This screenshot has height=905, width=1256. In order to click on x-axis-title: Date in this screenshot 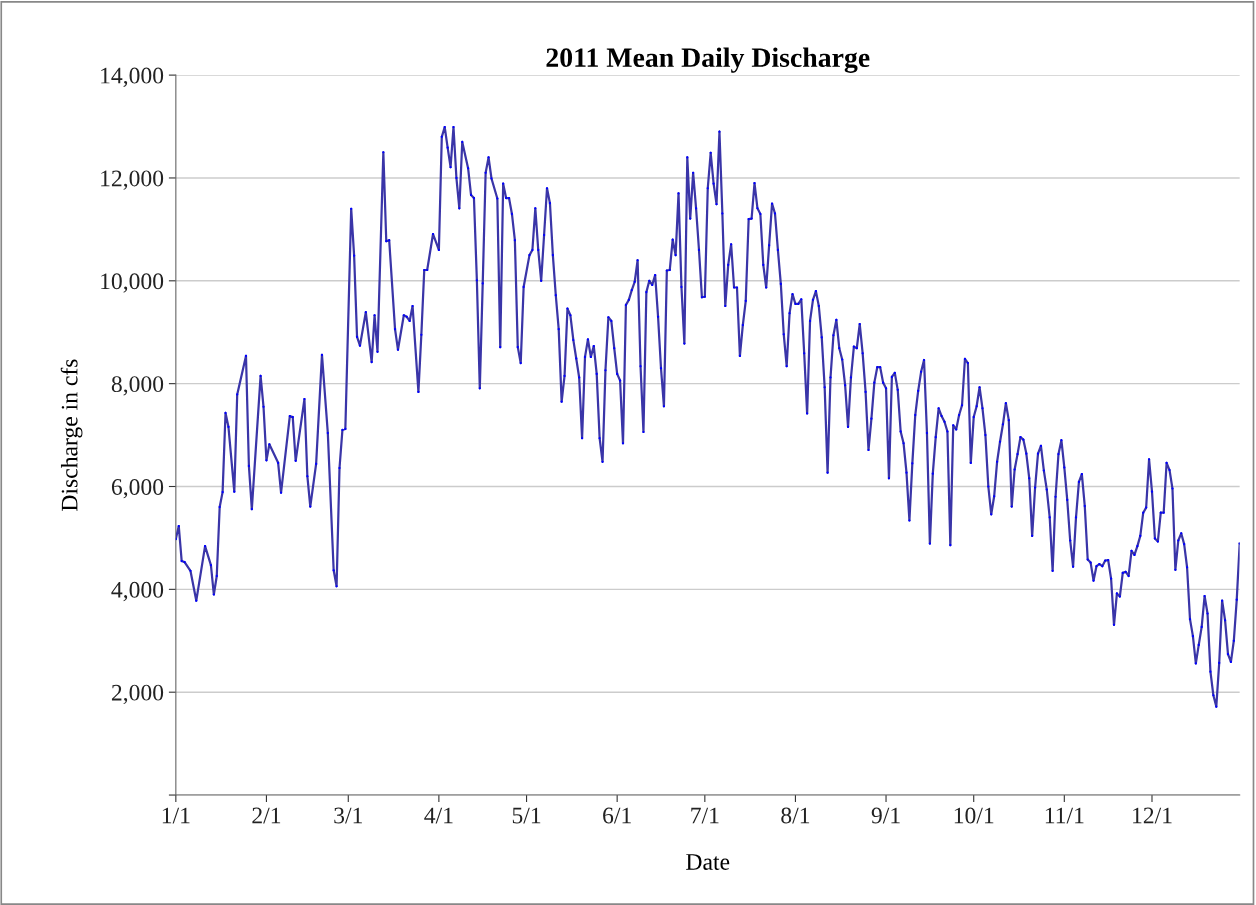, I will do `click(708, 862)`.